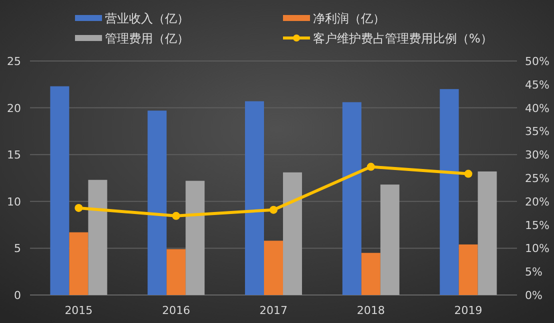  I want to click on y-tick-label: 15, so click(14, 155).